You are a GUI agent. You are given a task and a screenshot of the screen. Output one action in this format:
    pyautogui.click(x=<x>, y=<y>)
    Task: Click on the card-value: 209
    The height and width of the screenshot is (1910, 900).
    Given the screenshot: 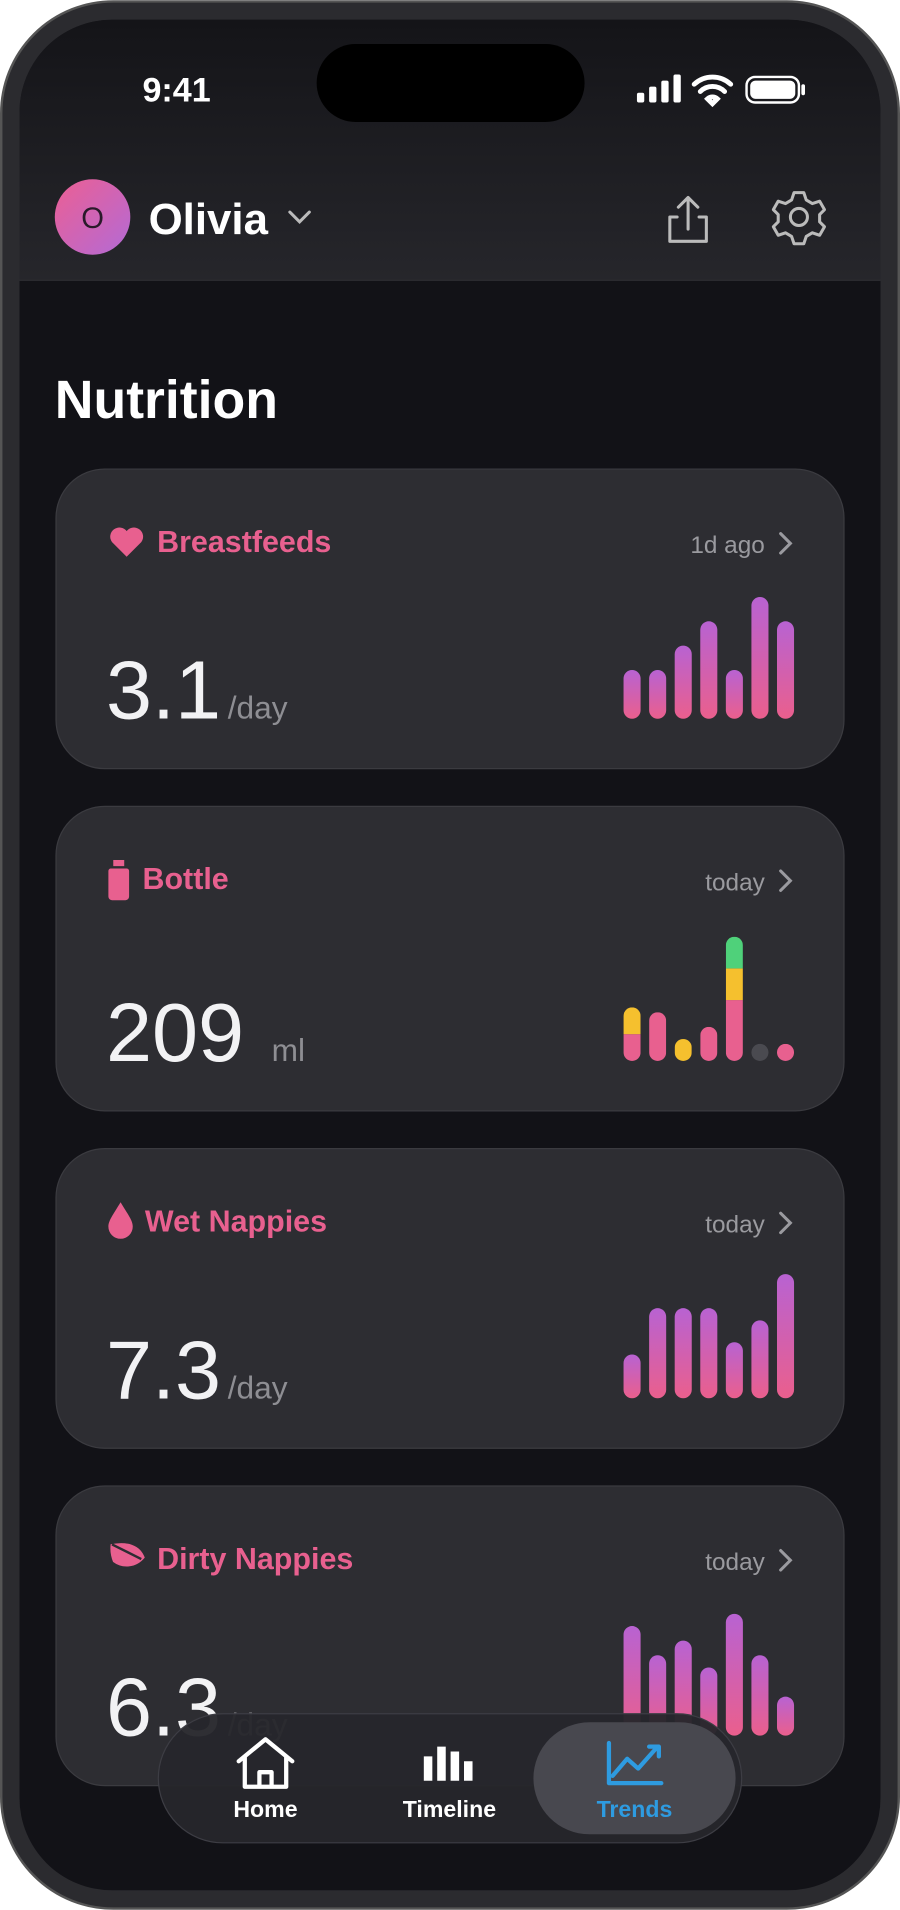 What is the action you would take?
    pyautogui.click(x=175, y=1032)
    